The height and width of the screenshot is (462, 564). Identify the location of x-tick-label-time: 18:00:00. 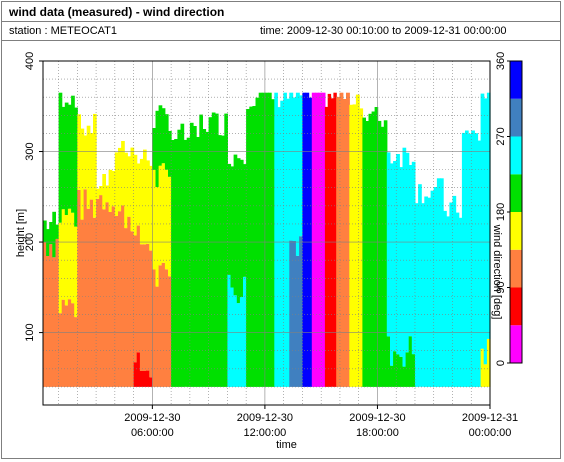
(377, 433).